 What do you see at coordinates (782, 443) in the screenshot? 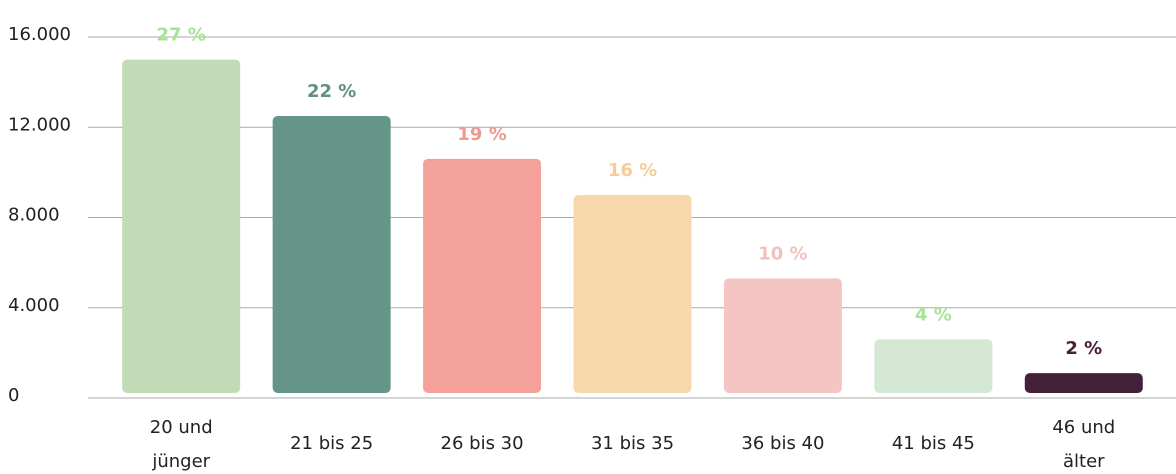
I see `x-tick-label: 36 bis 40` at bounding box center [782, 443].